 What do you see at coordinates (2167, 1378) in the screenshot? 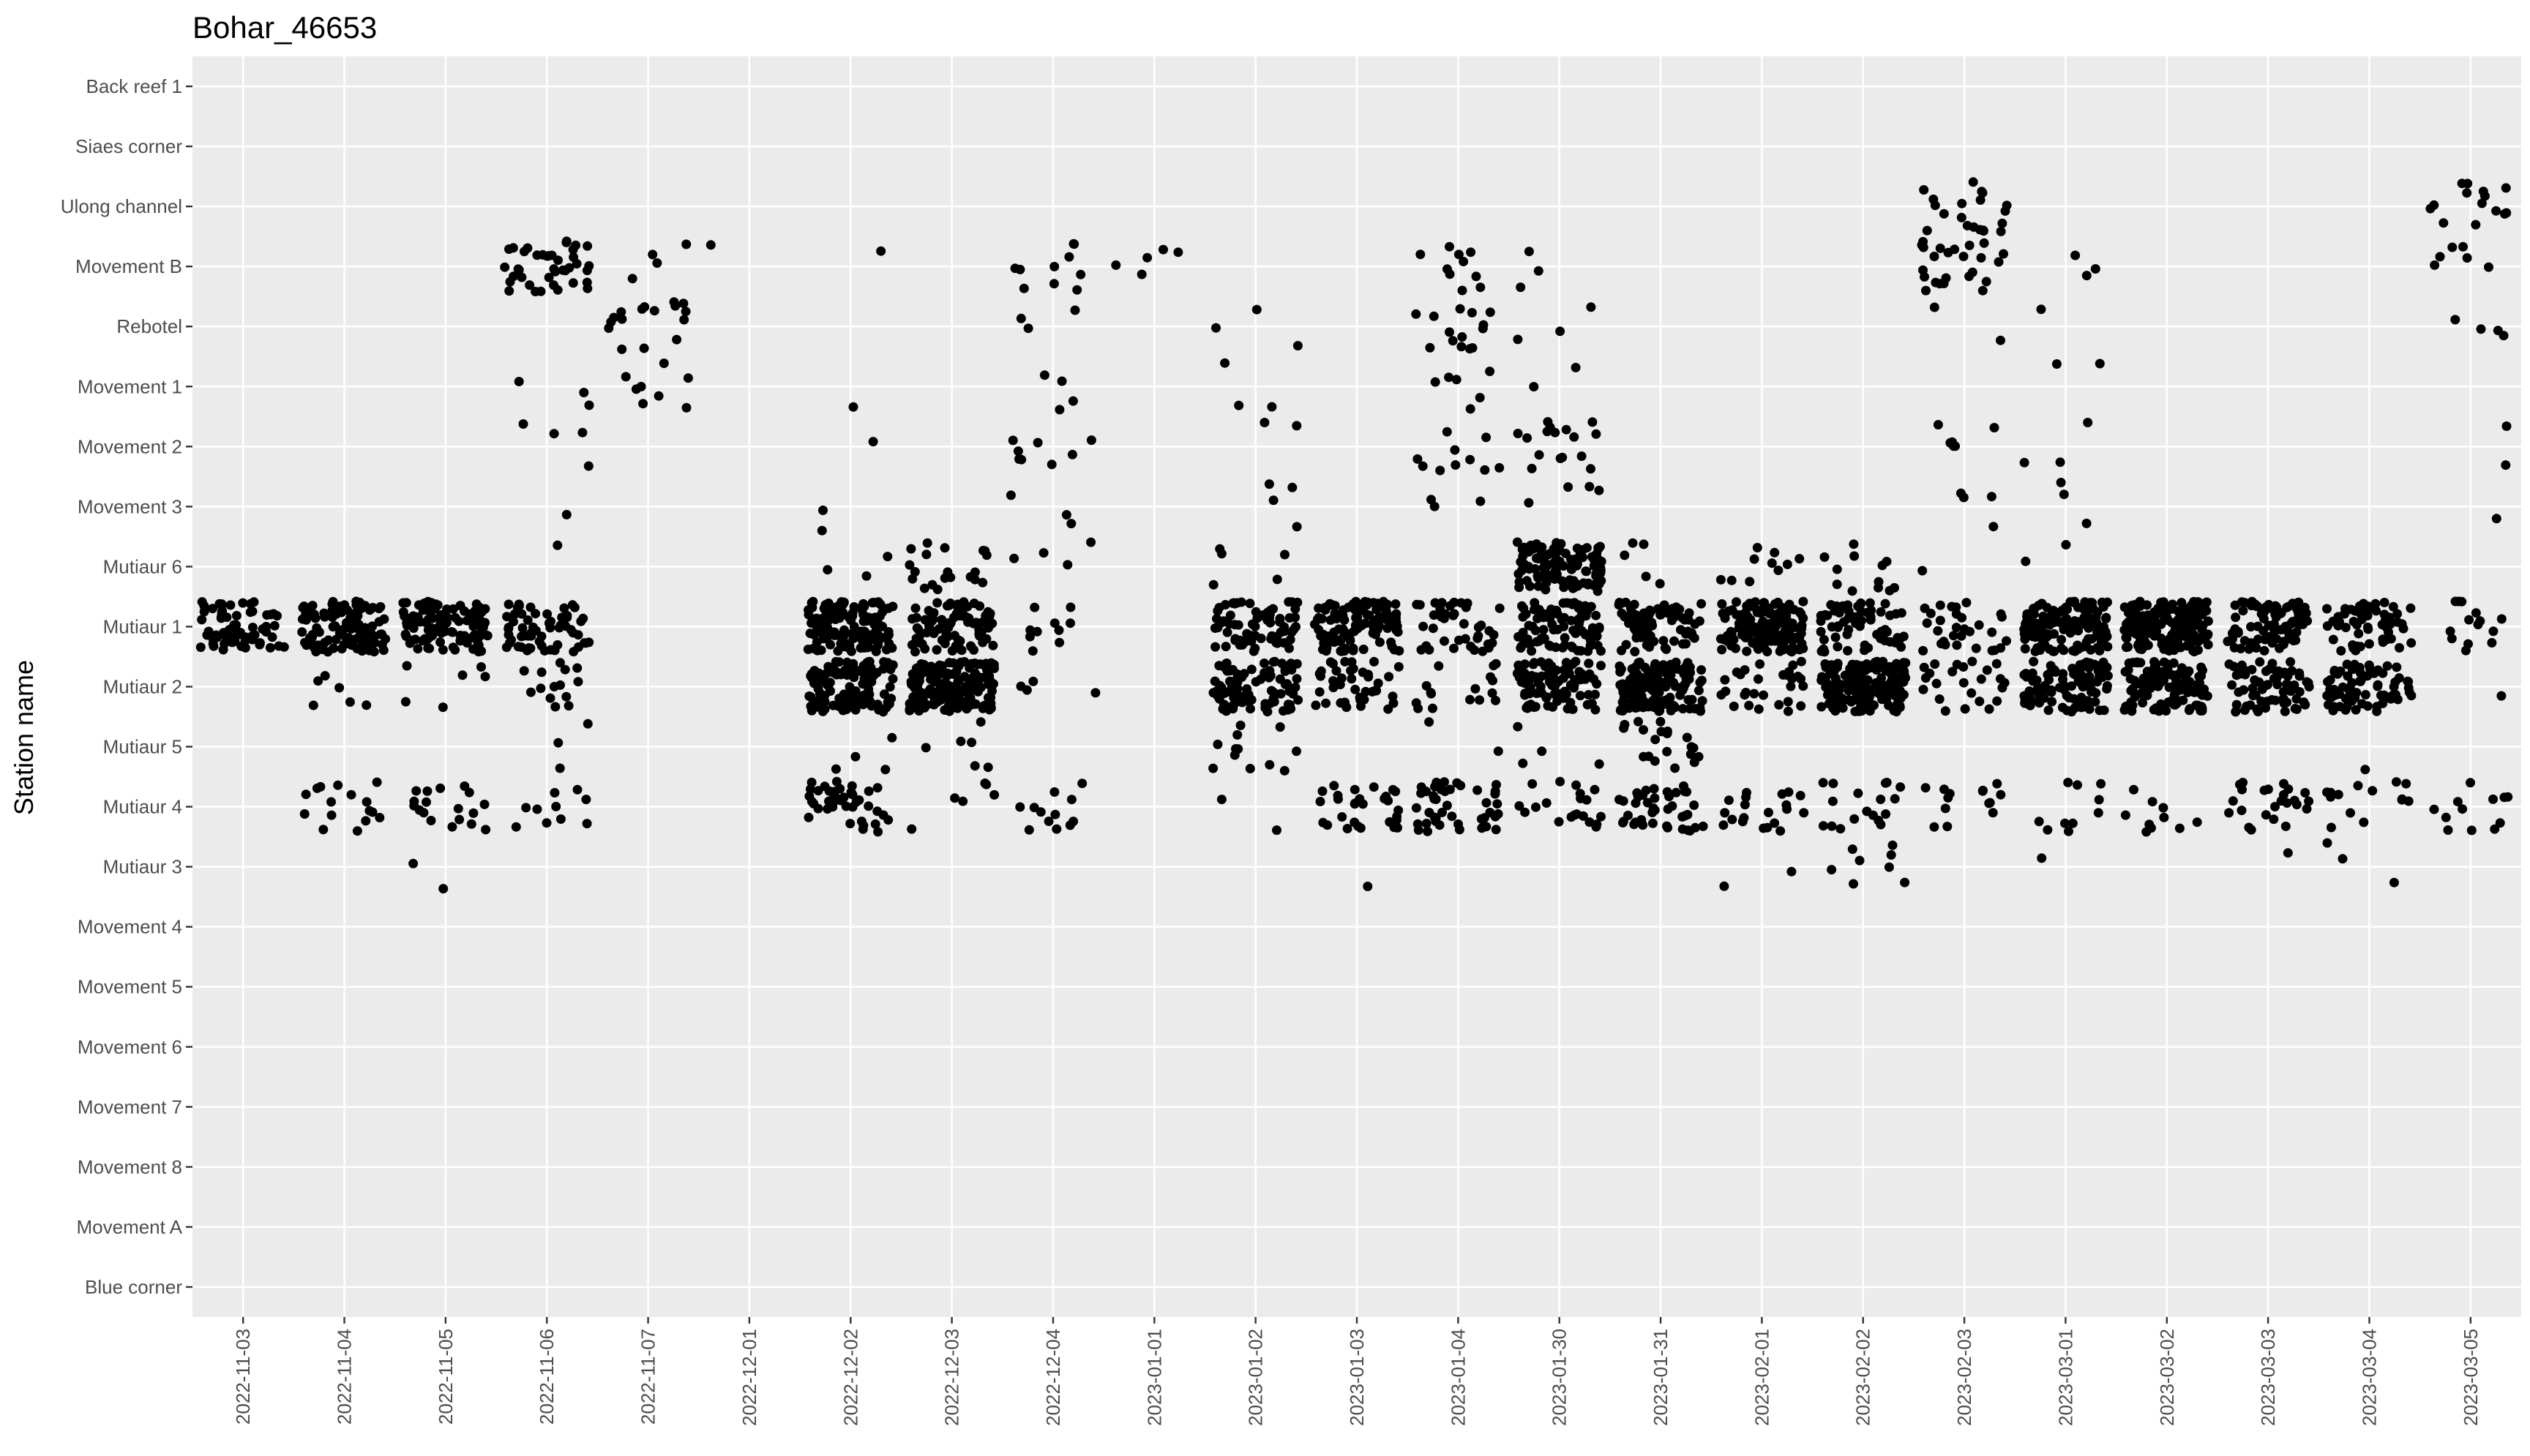
I see `x-tick-label: 2023-03-02` at bounding box center [2167, 1378].